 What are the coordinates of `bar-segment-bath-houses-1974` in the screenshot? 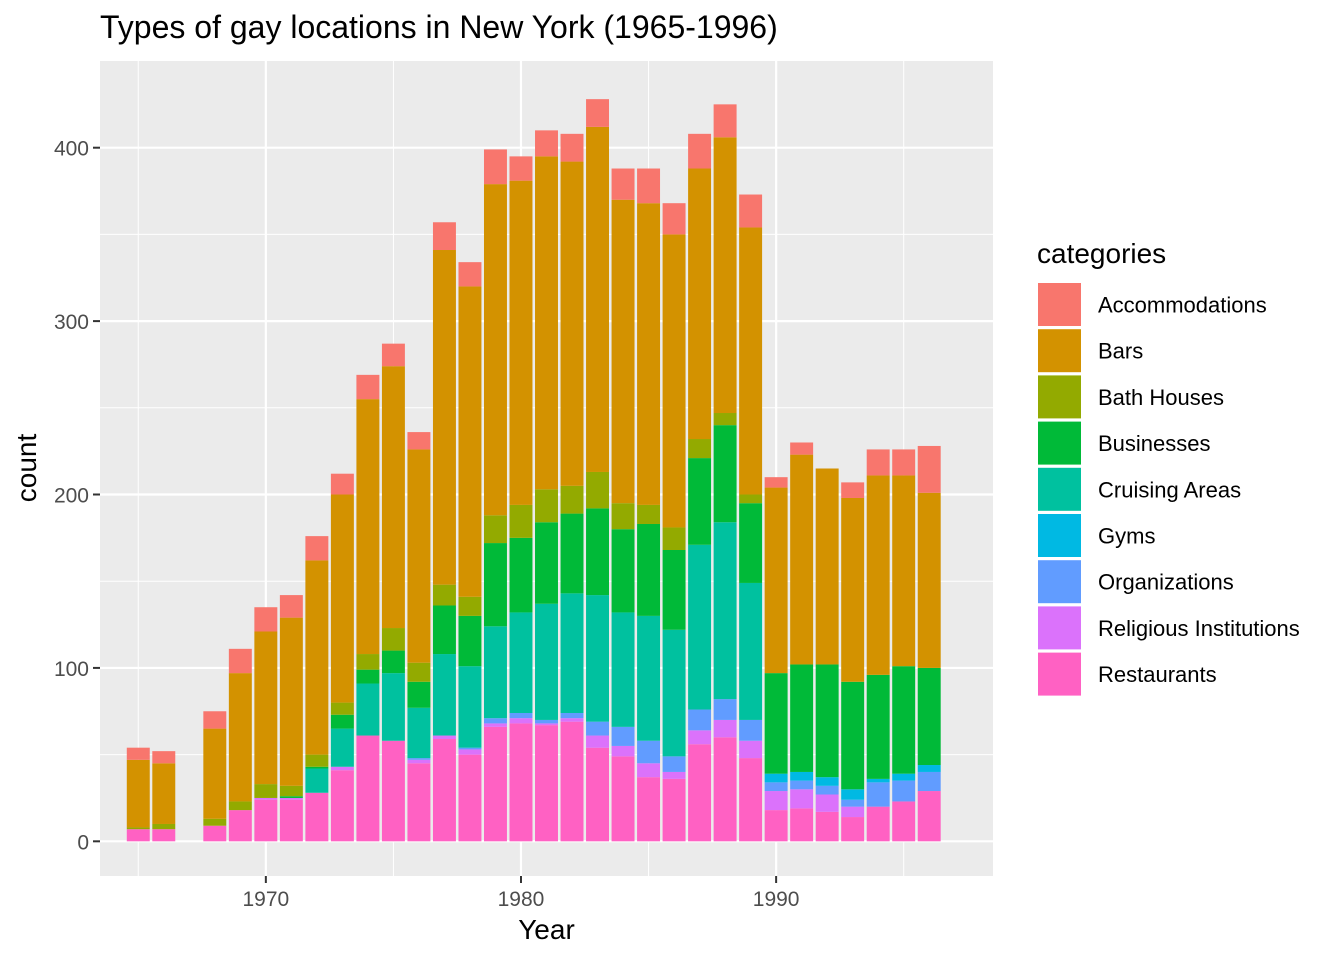 It's located at (368, 662).